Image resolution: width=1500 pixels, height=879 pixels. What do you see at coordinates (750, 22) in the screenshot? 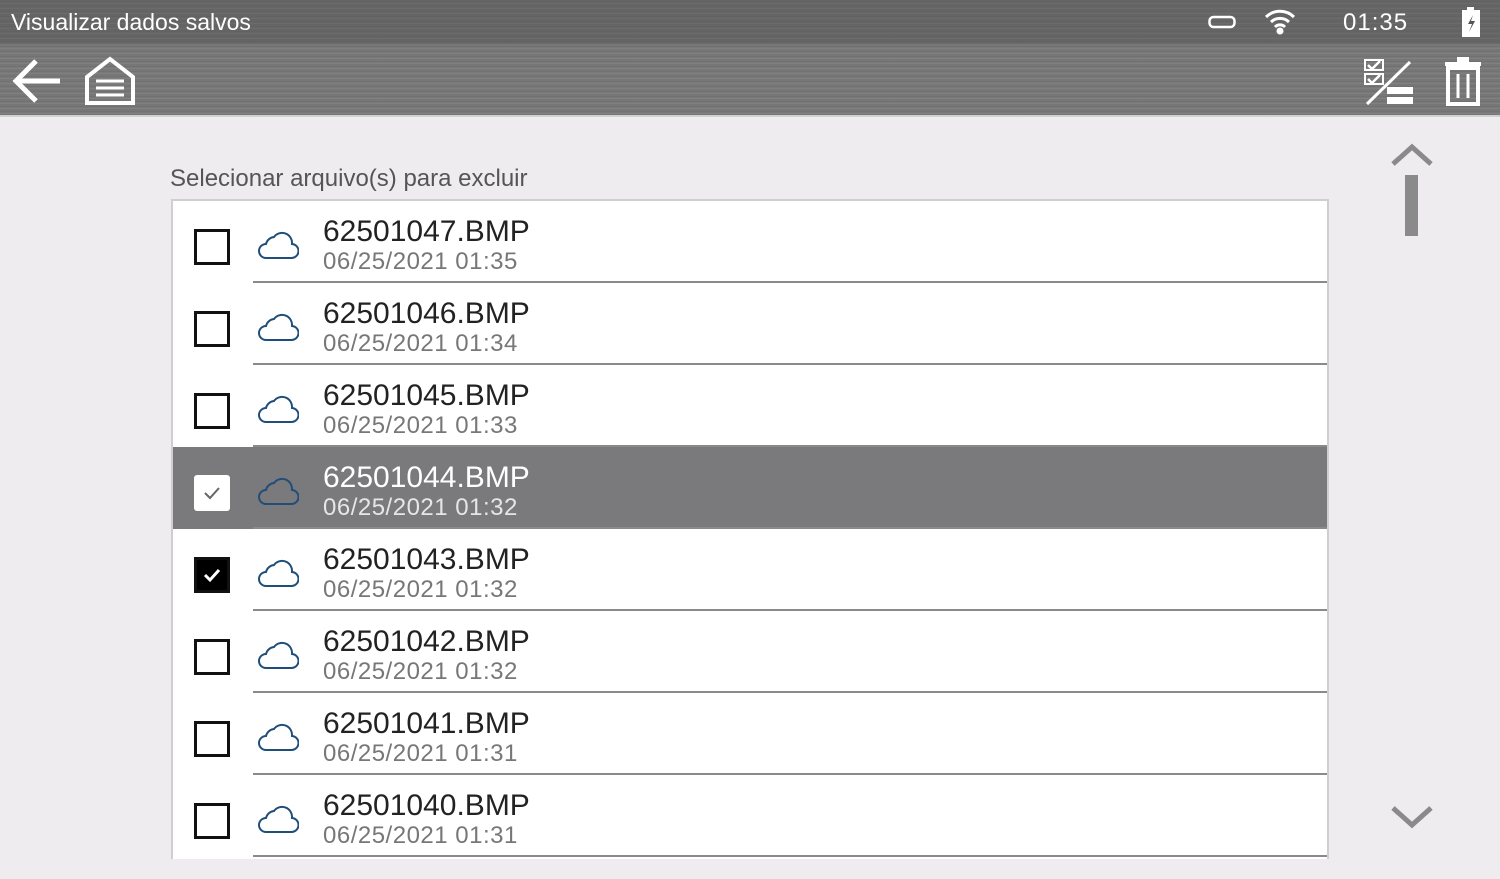
I see `status-bar` at bounding box center [750, 22].